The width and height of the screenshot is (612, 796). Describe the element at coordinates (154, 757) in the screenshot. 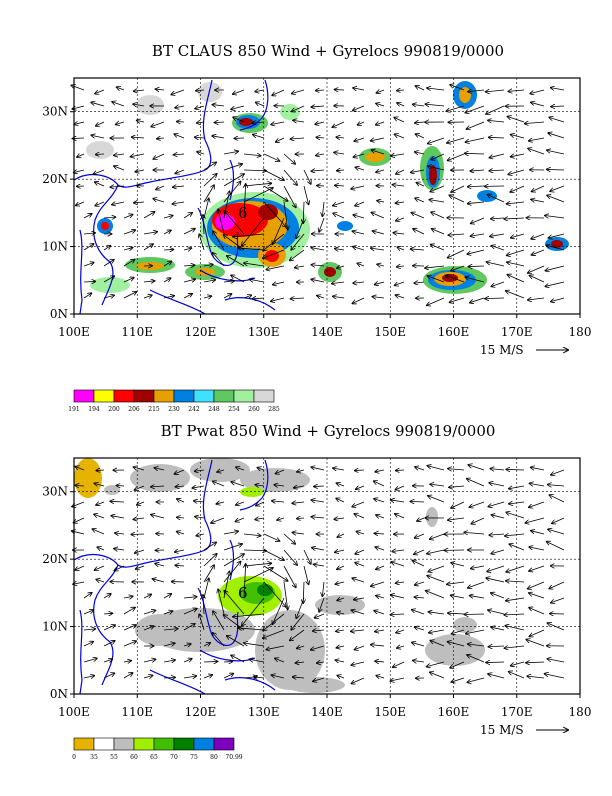

I see `colorbar-label: 65` at that location.